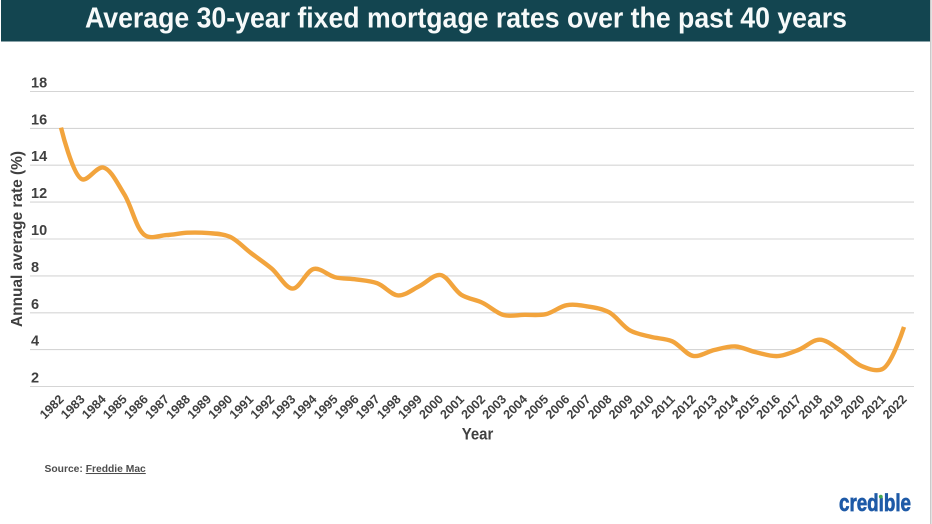 This screenshot has height=524, width=932. What do you see at coordinates (35, 342) in the screenshot?
I see `svg-text: 4` at bounding box center [35, 342].